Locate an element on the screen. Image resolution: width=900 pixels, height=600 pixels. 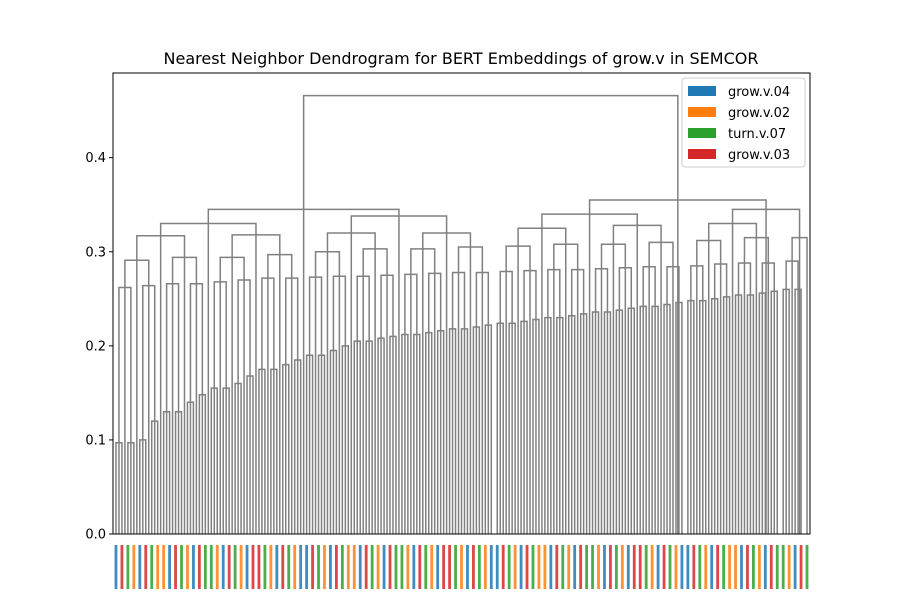
y-tick-label: 0.2 is located at coordinates (95, 346).